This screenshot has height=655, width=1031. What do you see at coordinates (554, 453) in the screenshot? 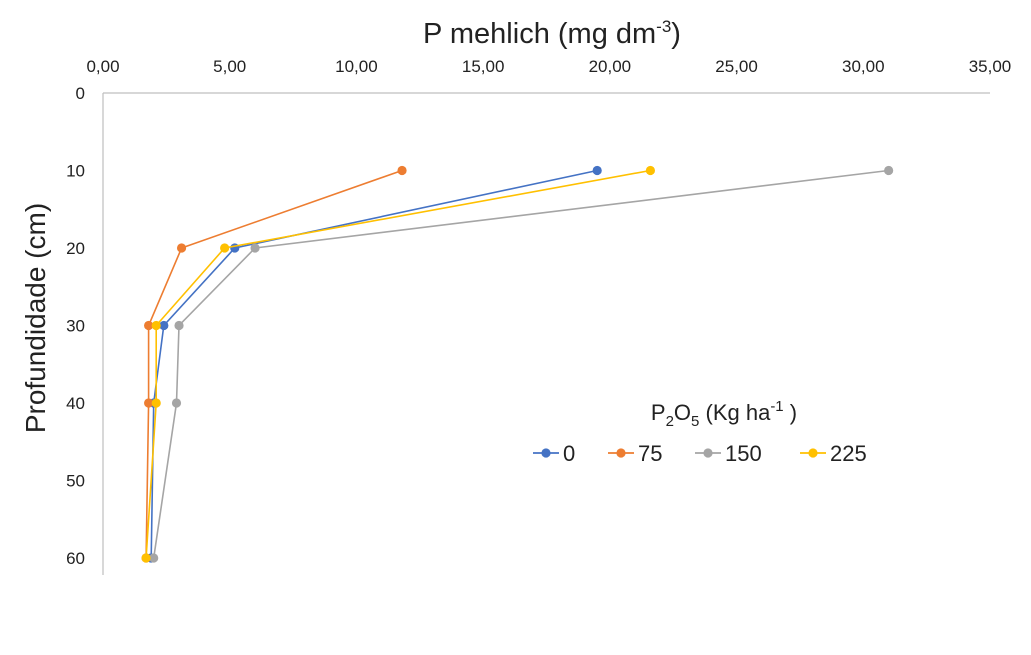
I see `legend-item-0: 0` at bounding box center [554, 453].